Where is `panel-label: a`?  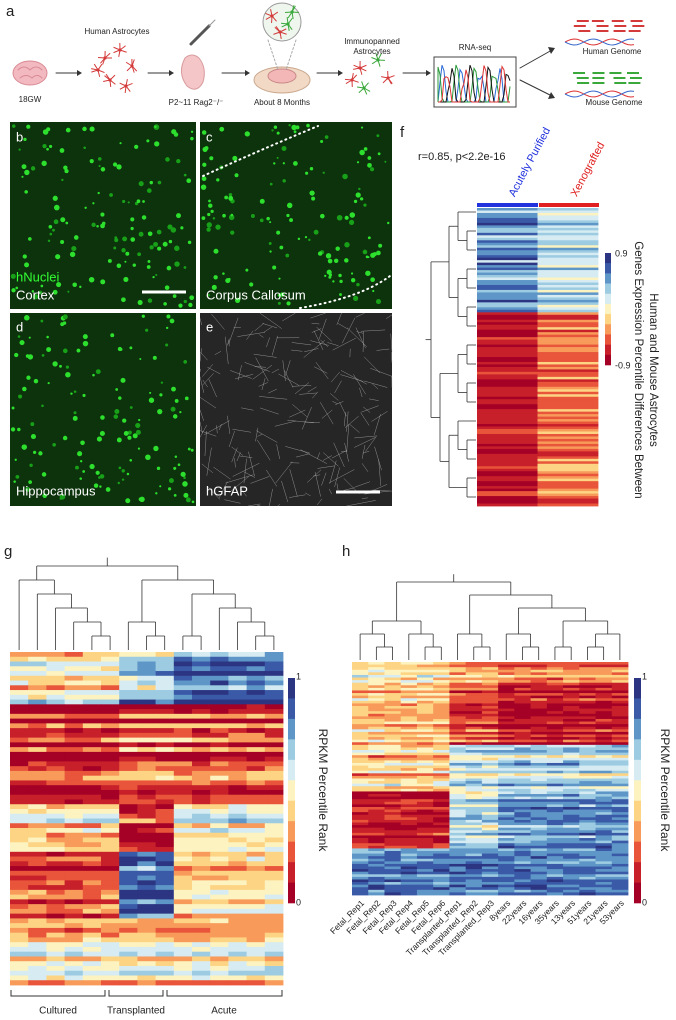 panel-label: a is located at coordinates (10, 11).